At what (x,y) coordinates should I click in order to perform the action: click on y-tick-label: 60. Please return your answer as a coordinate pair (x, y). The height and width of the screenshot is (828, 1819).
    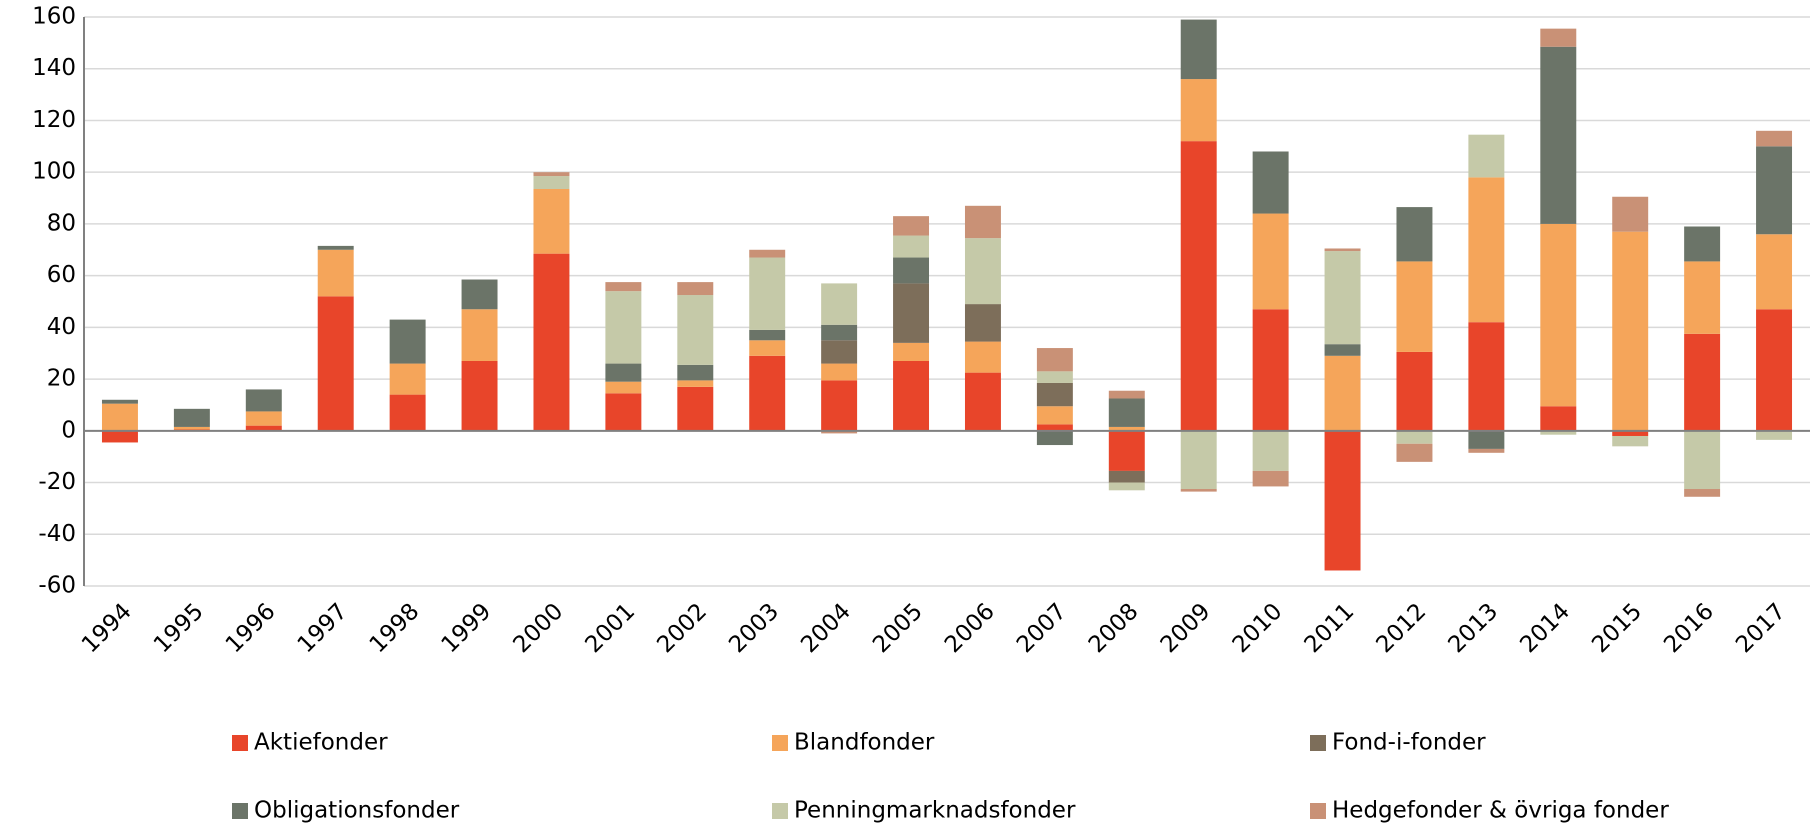
    Looking at the image, I should click on (61, 275).